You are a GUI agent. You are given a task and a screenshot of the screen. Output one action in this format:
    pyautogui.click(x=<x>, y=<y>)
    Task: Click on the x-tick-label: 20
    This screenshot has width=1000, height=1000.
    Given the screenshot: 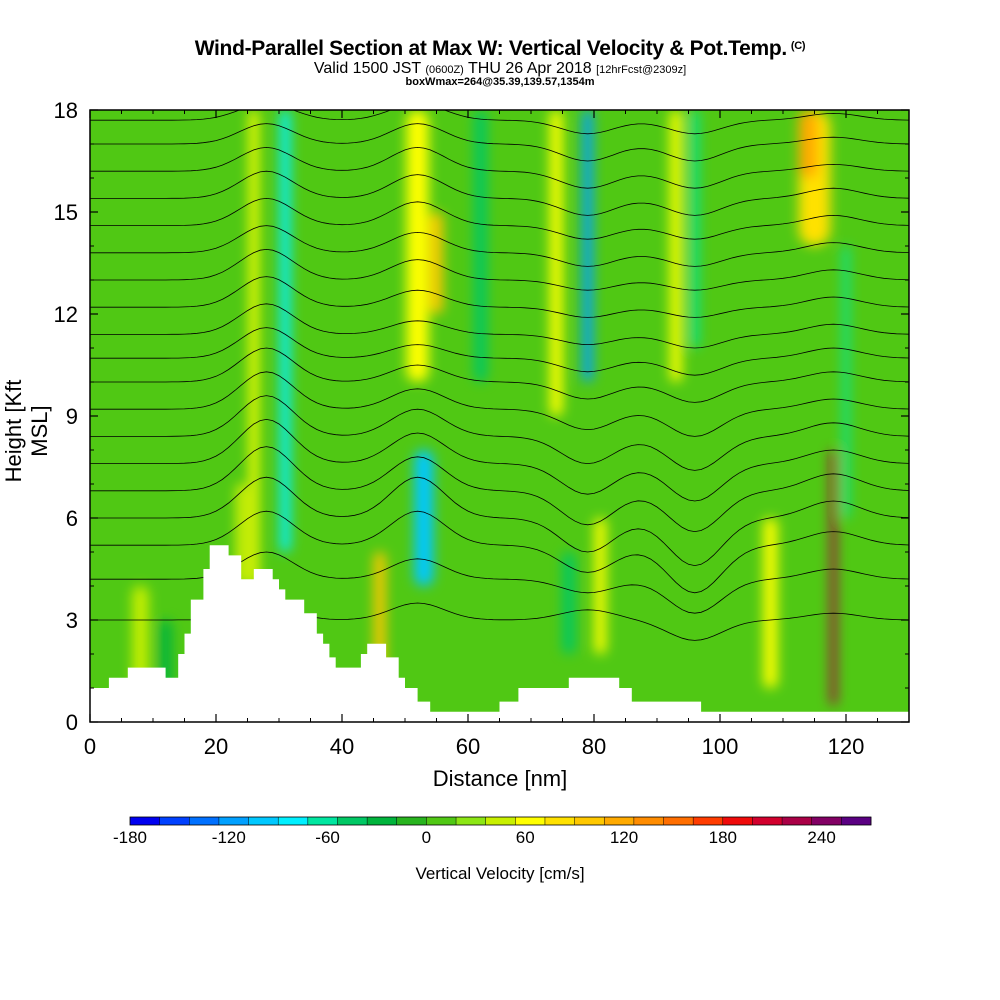 What is the action you would take?
    pyautogui.click(x=216, y=746)
    